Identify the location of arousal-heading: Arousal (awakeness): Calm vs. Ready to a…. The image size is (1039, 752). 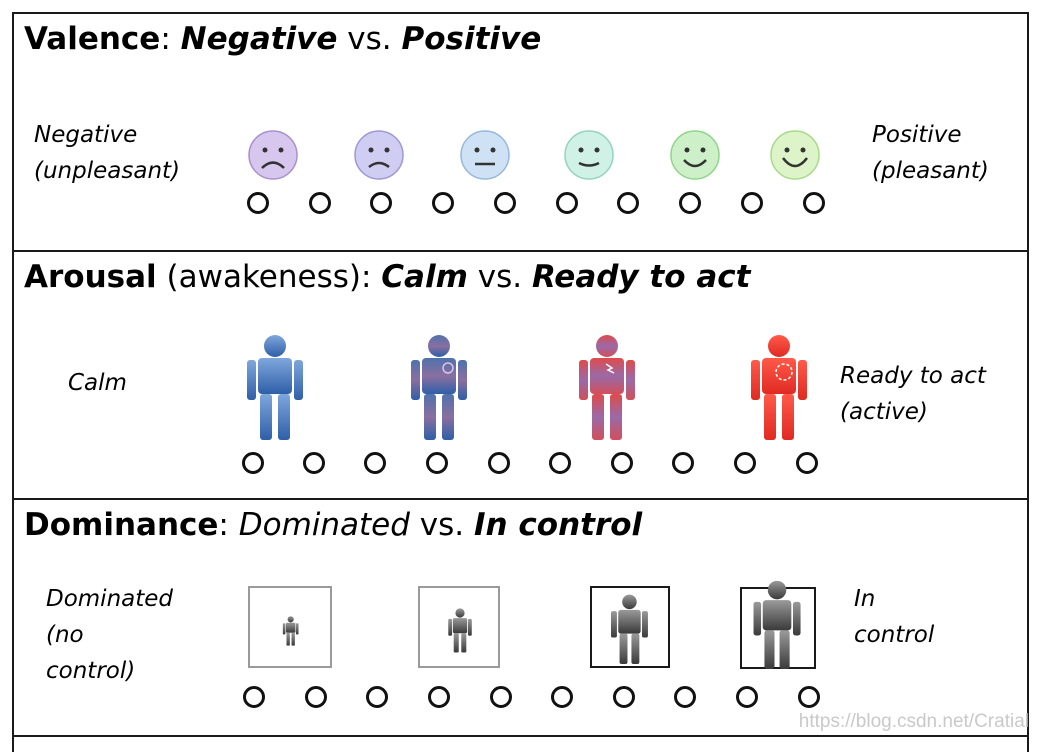
(387, 277).